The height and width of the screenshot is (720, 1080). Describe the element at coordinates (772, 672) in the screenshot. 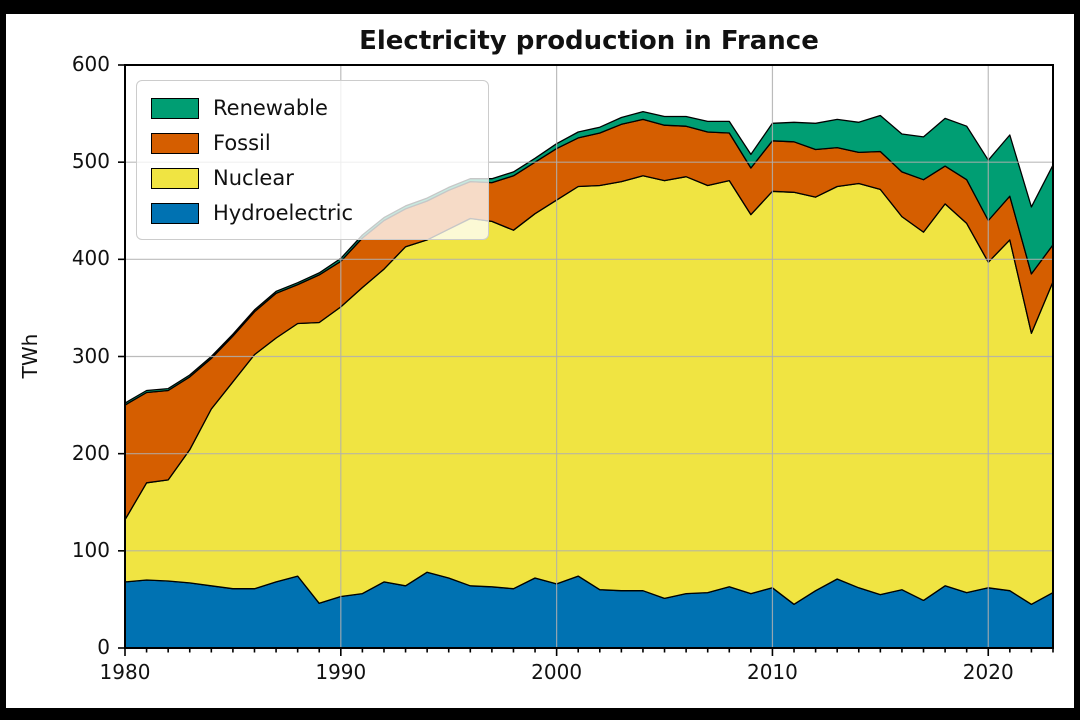

I see `x-tick-label: 2010` at that location.